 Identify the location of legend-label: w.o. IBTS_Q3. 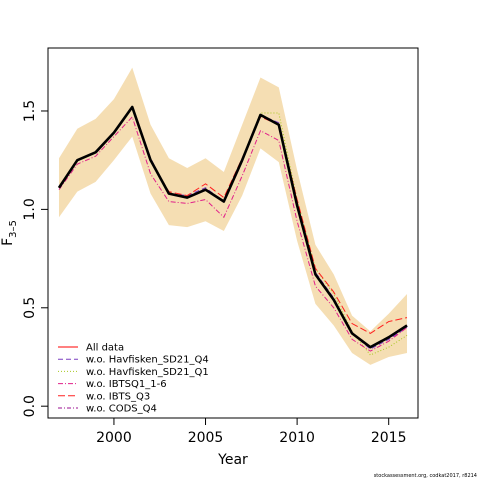
(118, 396).